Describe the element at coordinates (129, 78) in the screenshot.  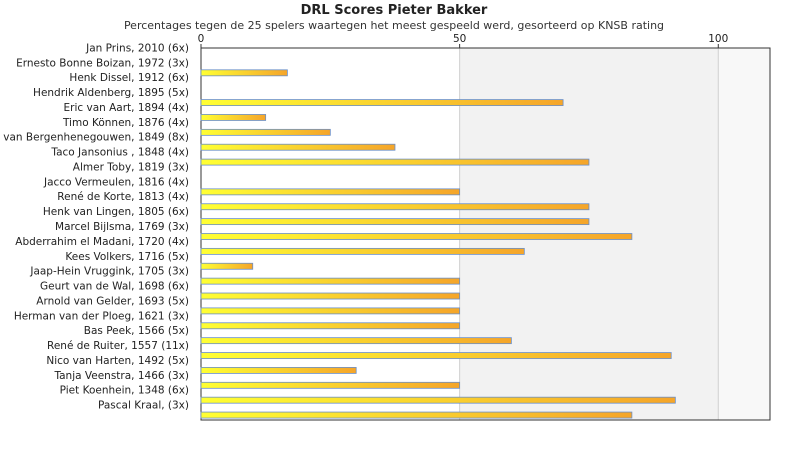
I see `category-label: Henk Dissel, 1912 (6x)` at that location.